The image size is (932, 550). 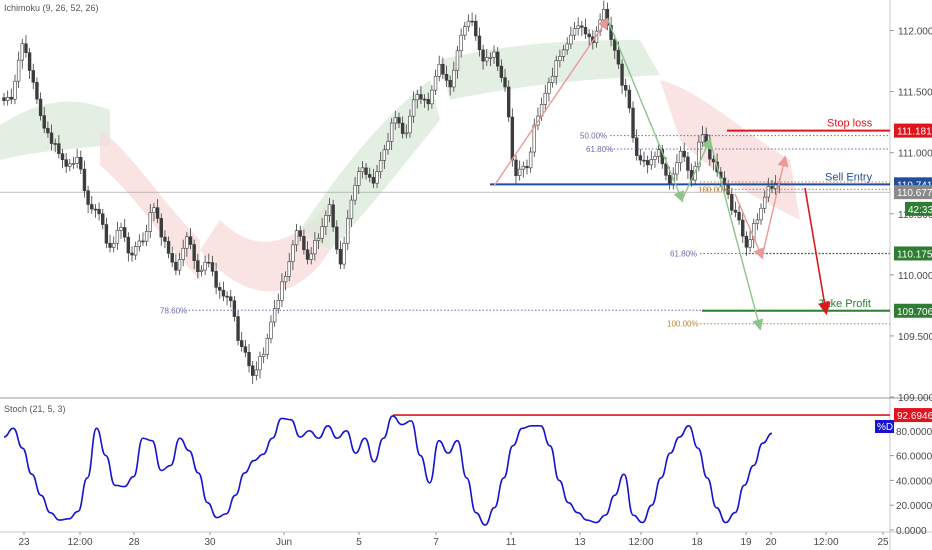 What do you see at coordinates (845, 304) in the screenshot?
I see `take-profit-label: Take Profit` at bounding box center [845, 304].